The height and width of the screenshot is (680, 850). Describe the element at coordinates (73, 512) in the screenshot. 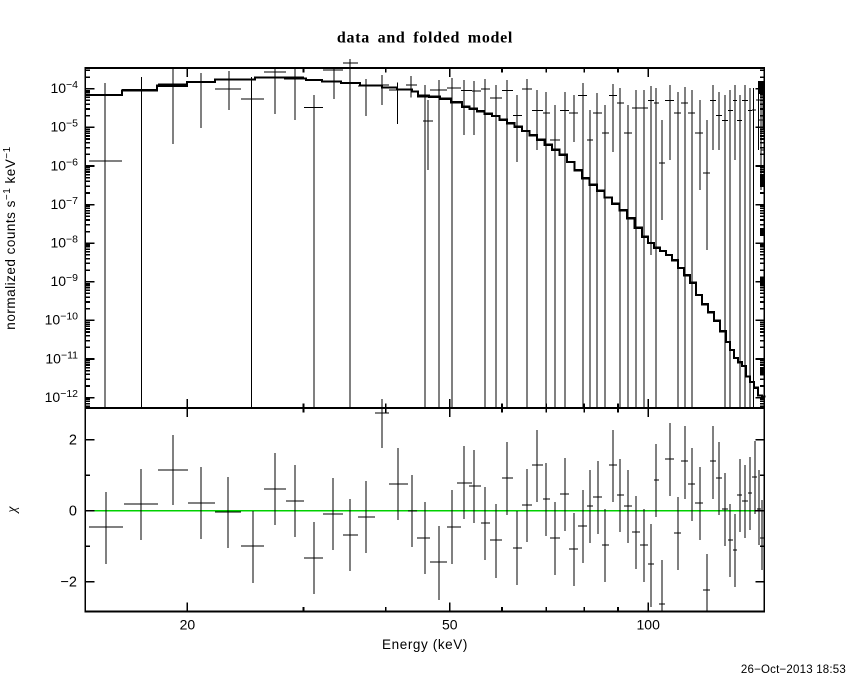

I see `svg-text: 0` at that location.